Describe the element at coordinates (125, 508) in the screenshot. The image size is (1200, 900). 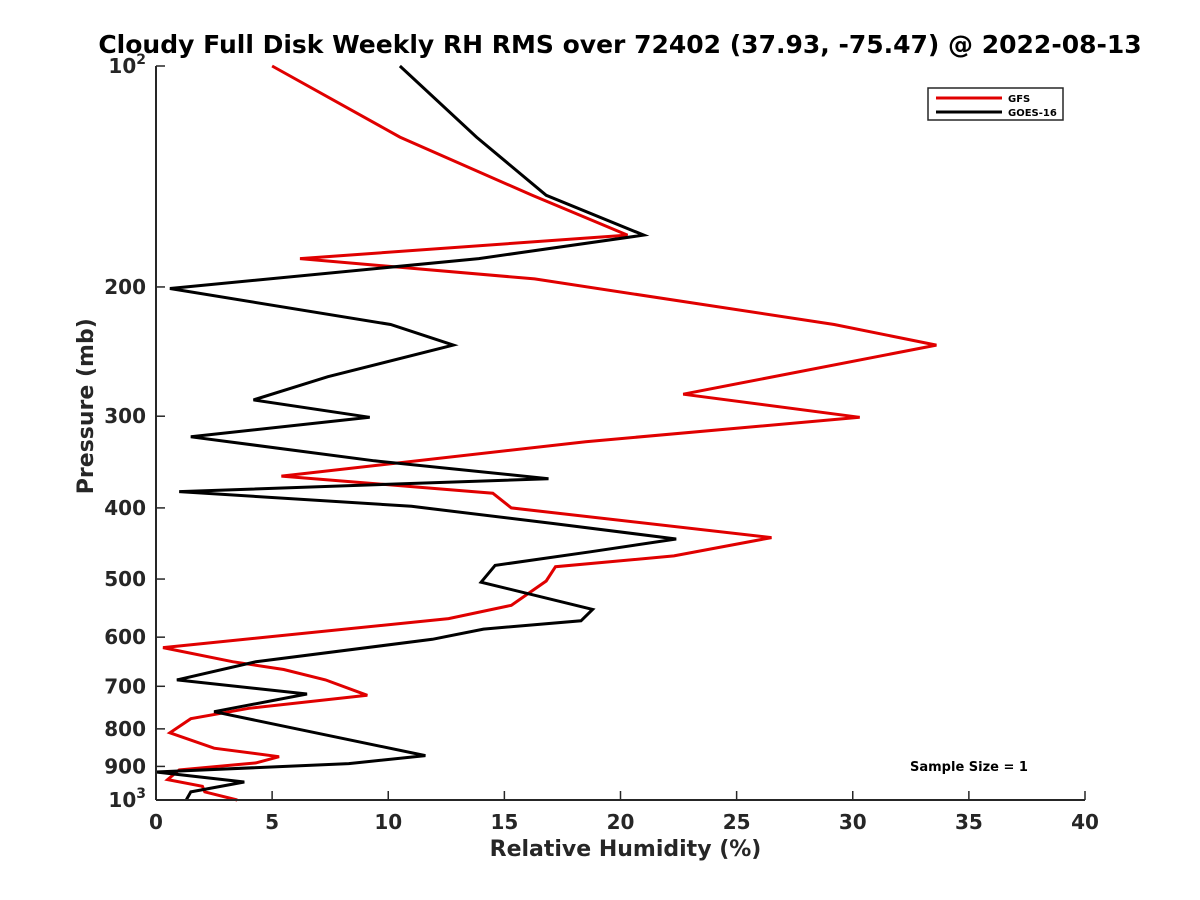
I see `y-tick-label: 400` at that location.